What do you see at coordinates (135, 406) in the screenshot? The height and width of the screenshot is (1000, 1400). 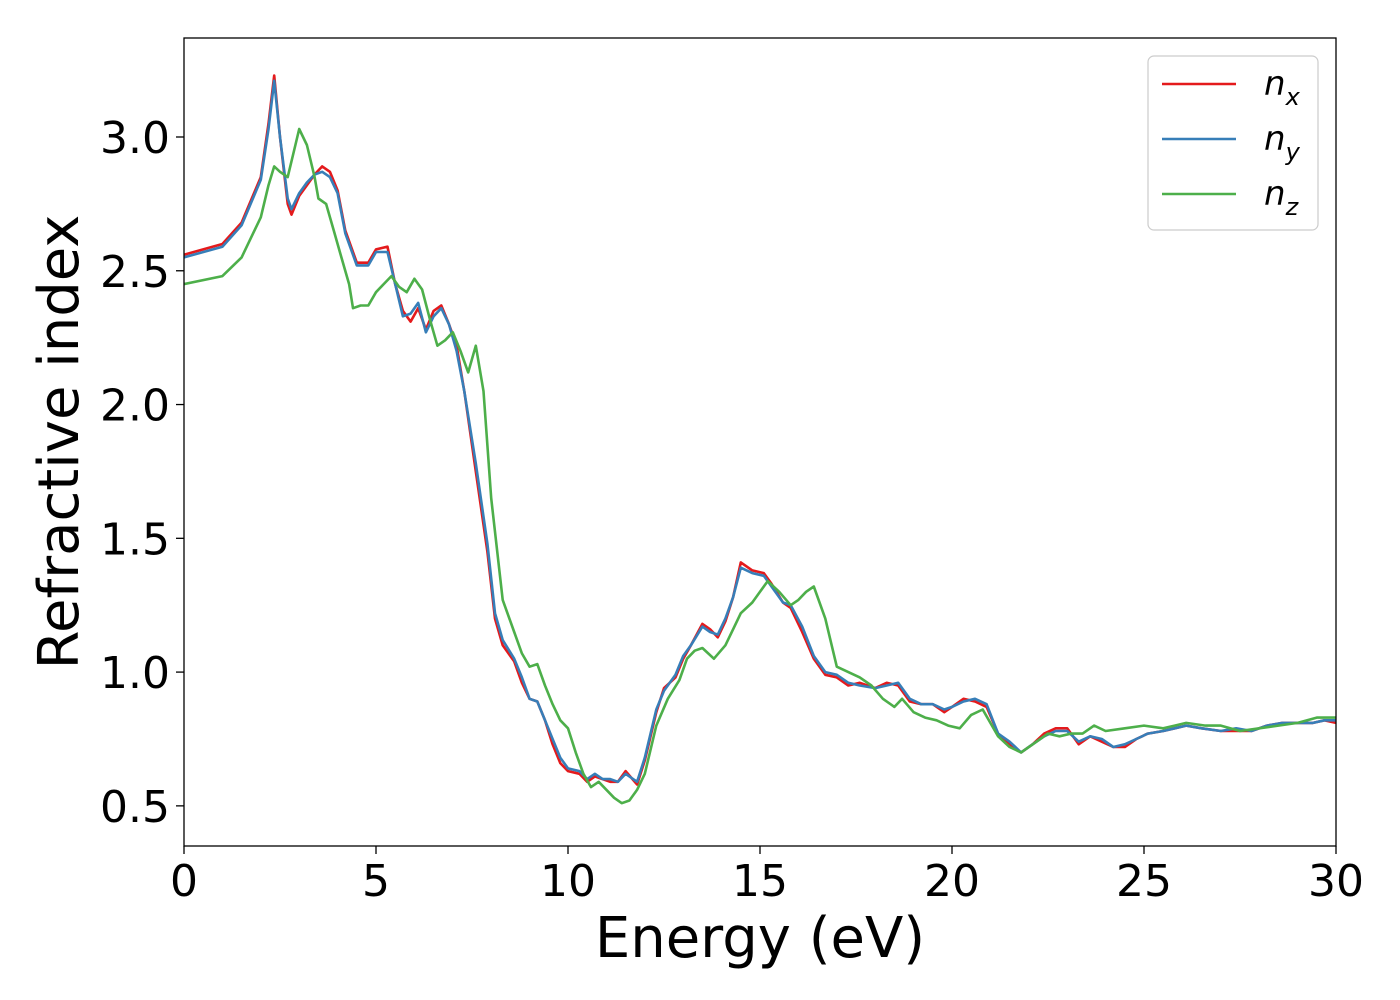 I see `y-tick-label: 2.0` at bounding box center [135, 406].